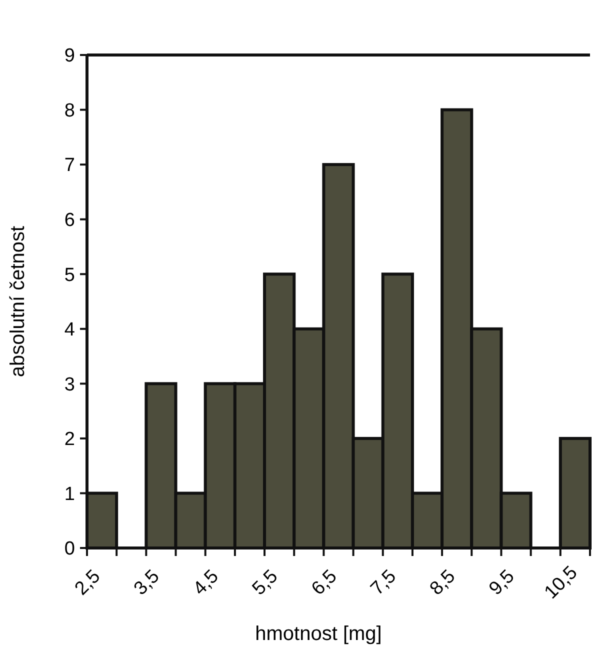  I want to click on x-tick-label: 6,5, so click(325, 583).